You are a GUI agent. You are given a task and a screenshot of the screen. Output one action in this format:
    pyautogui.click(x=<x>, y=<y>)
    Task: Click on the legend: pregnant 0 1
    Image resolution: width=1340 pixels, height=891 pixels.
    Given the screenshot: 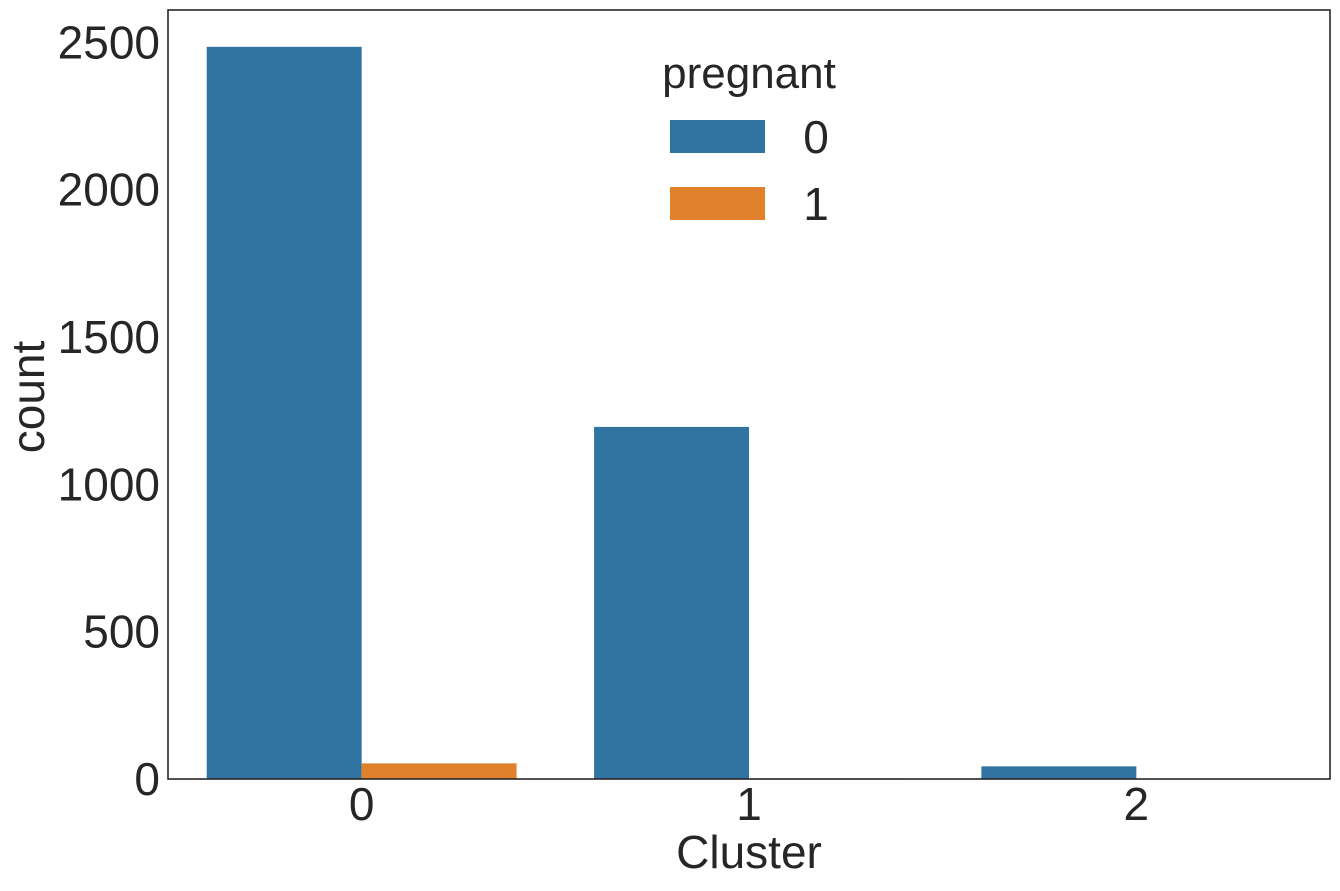 What is the action you would take?
    pyautogui.click(x=749, y=139)
    